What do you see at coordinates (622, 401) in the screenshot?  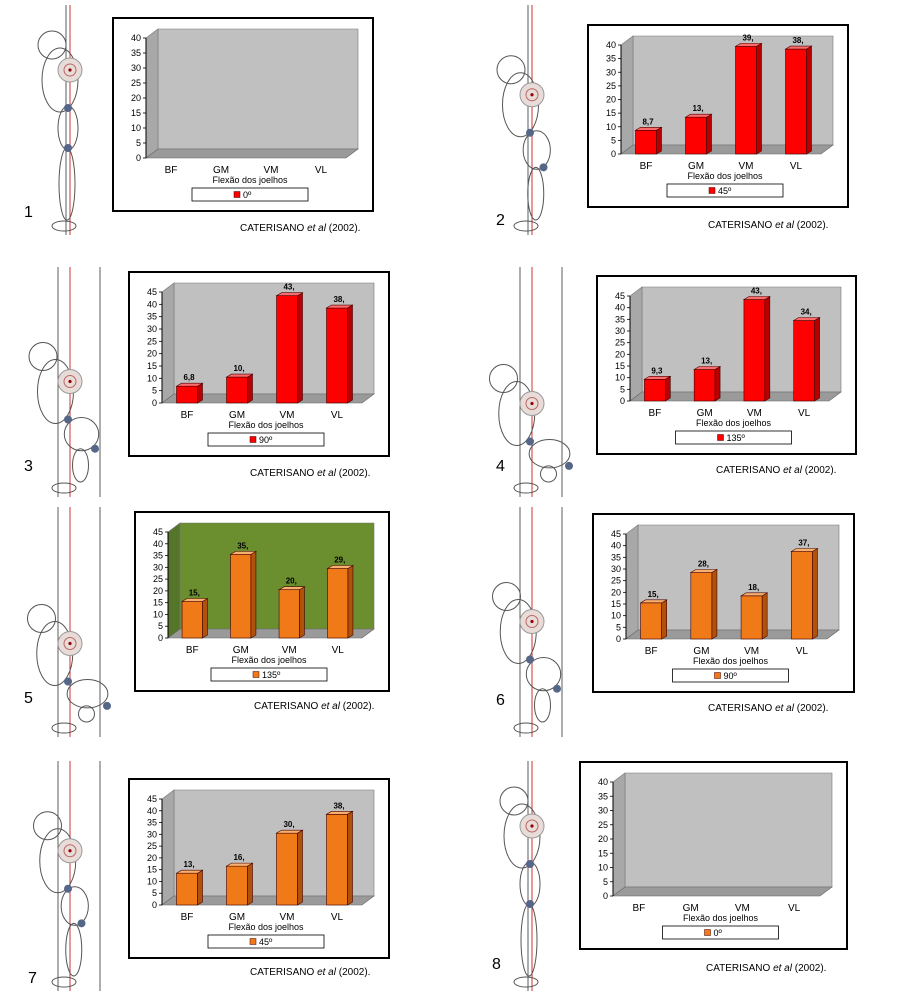 I see `y-tick-label: 0` at bounding box center [622, 401].